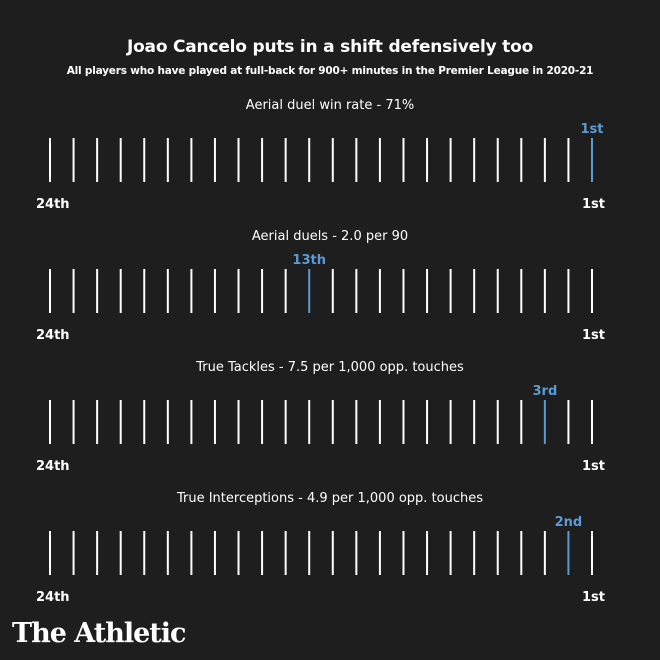 The image size is (660, 660). I want to click on rank-strip: 1st, so click(326, 152).